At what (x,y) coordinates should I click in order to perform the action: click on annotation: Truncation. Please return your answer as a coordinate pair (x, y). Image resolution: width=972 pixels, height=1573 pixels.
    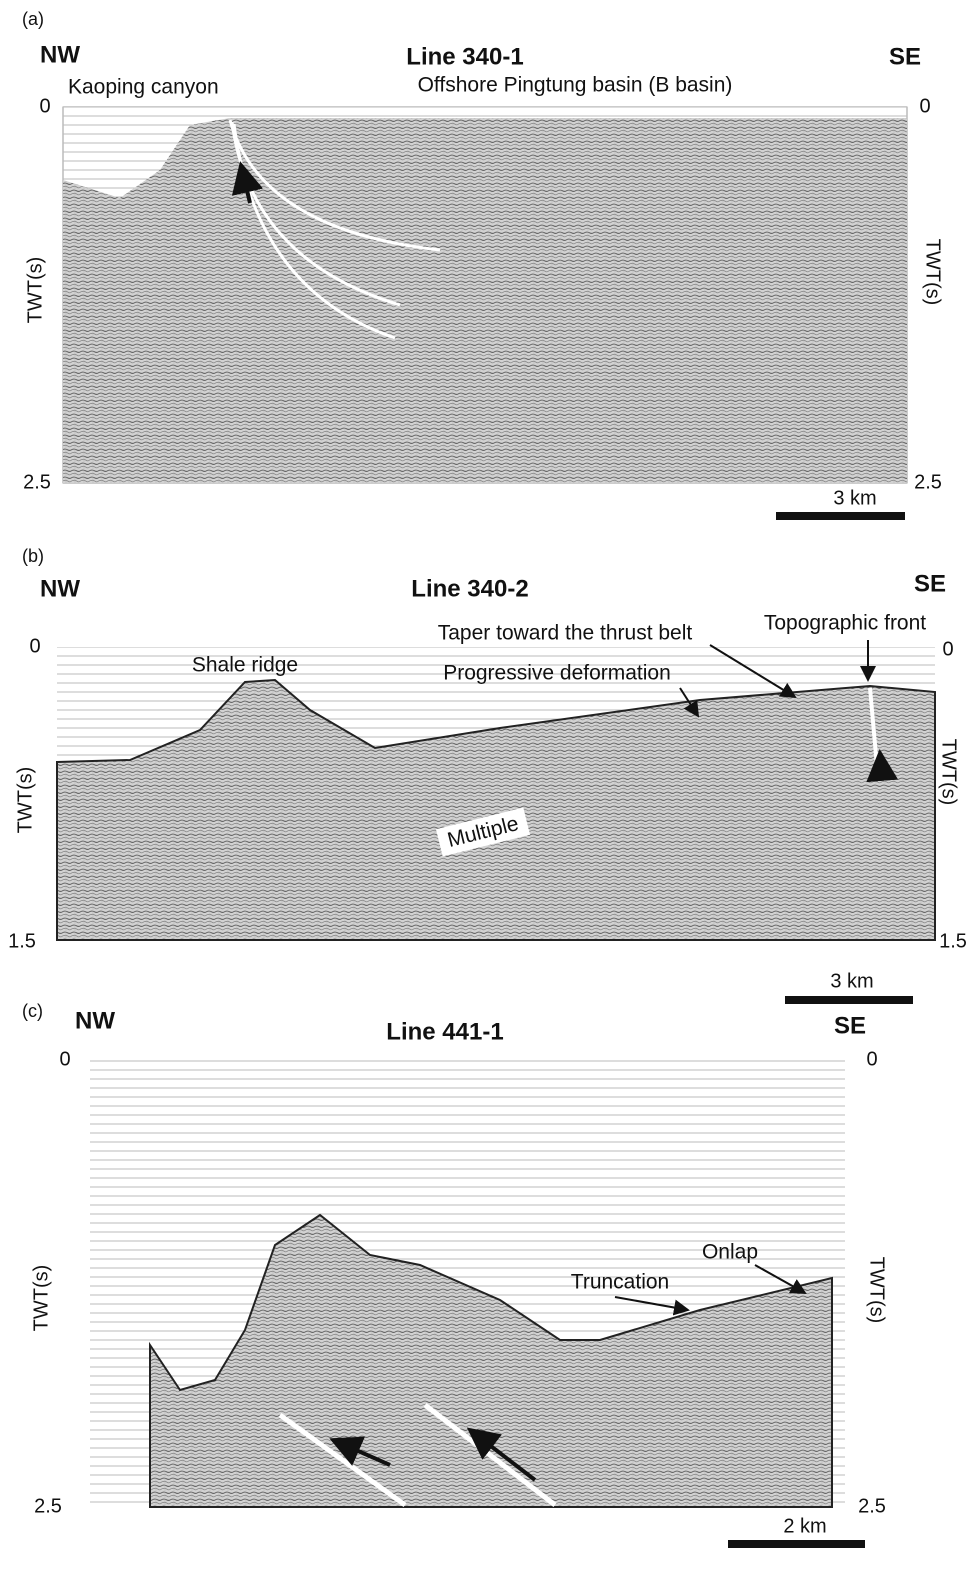
    Looking at the image, I should click on (620, 1282).